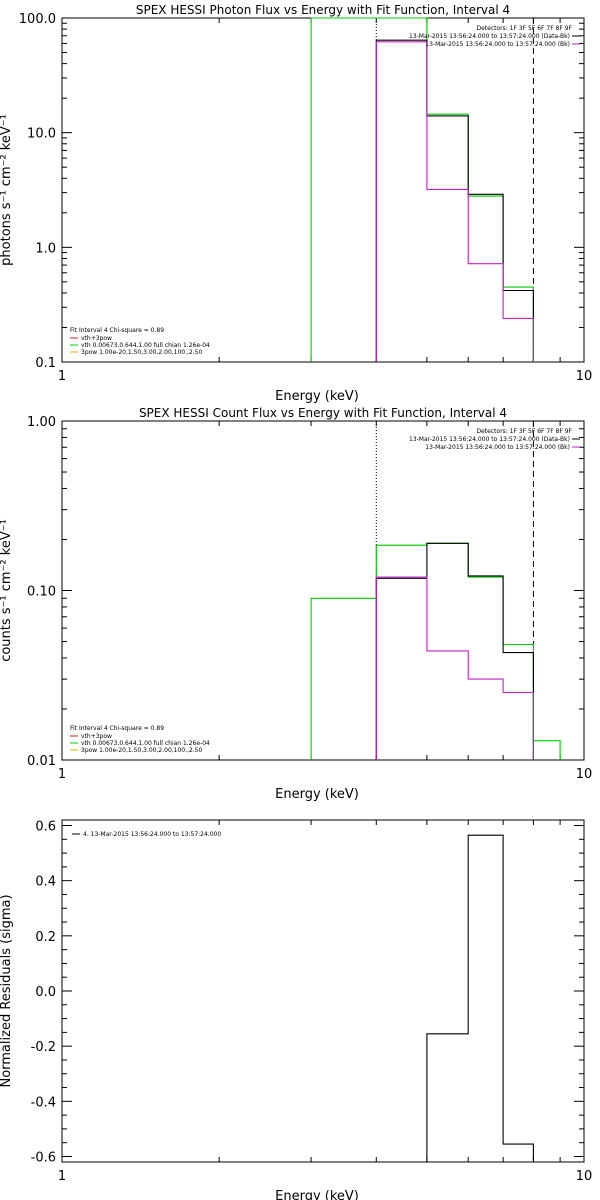 Image resolution: width=600 pixels, height=1200 pixels. Describe the element at coordinates (41, 422) in the screenshot. I see `y-tick-label: 1.00` at that location.